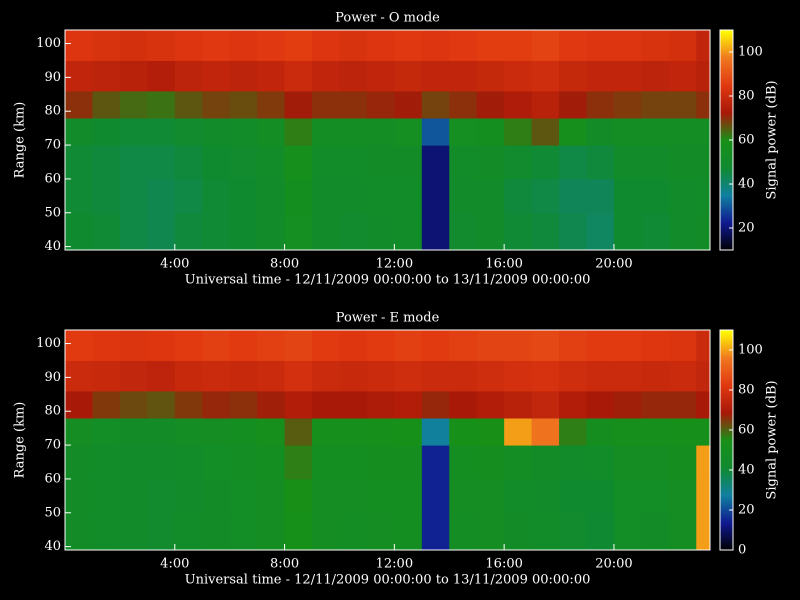 Image resolution: width=800 pixels, height=600 pixels. Describe the element at coordinates (52, 445) in the screenshot. I see `y-tick-label: 70` at that location.